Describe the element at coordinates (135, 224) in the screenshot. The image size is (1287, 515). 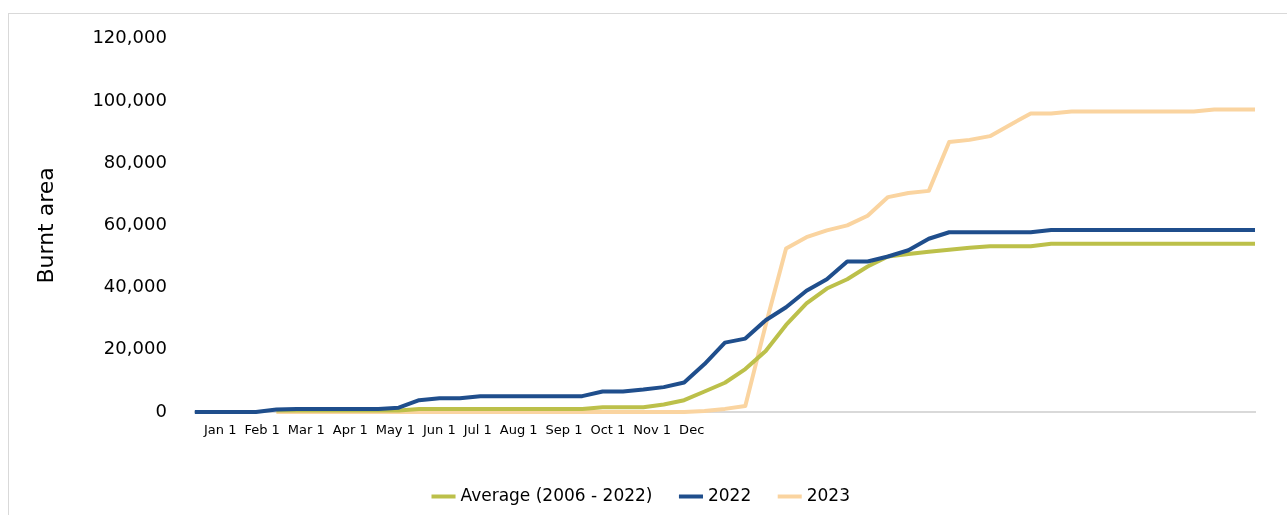
I see `y-tick-label: 60,000` at that location.